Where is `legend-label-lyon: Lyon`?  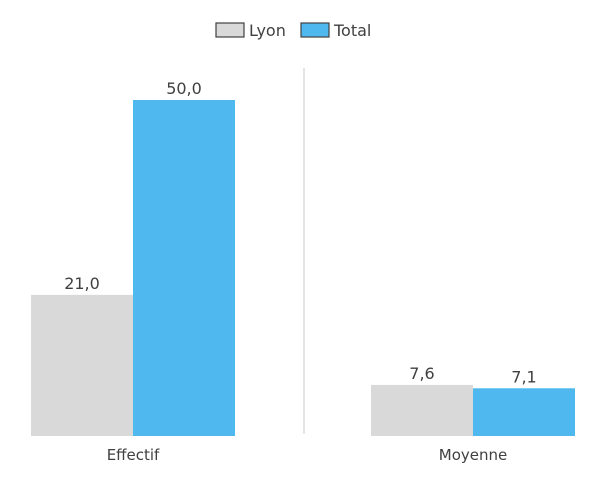 legend-label-lyon: Lyon is located at coordinates (267, 30).